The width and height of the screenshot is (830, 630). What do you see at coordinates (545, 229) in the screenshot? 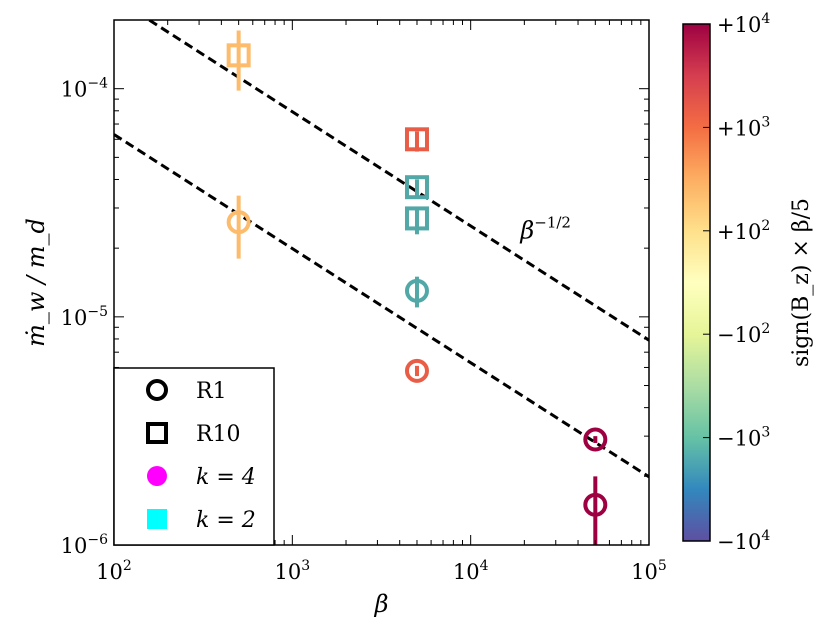
I see `slope-annotation: β−1/2` at bounding box center [545, 229].